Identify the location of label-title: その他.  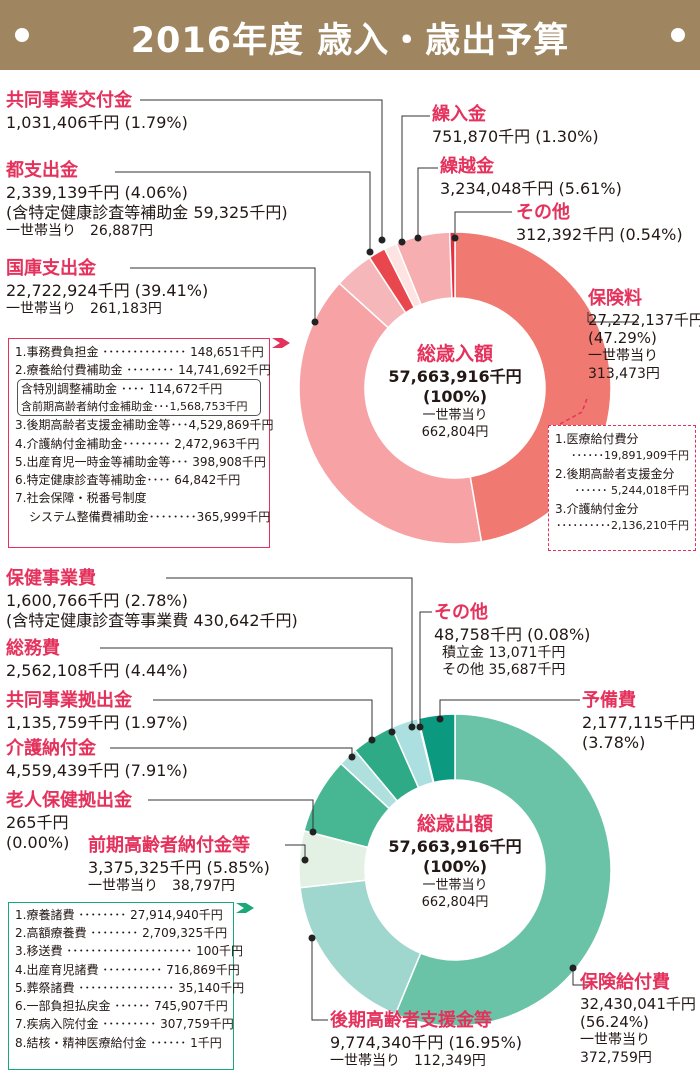
(543, 212).